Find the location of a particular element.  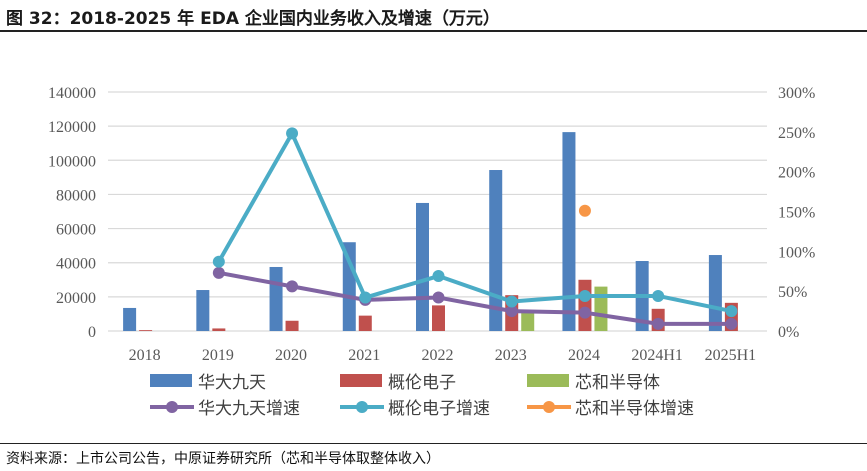

x-tick: 2021 is located at coordinates (364, 355).